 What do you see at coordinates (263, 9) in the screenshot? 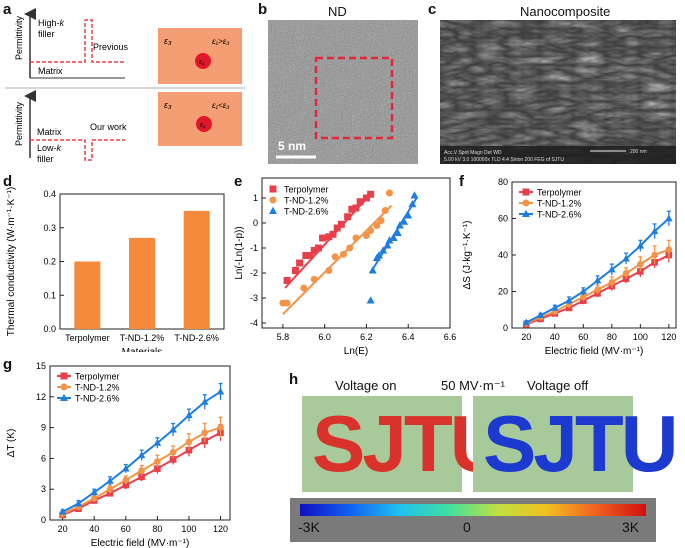
I see `panel-label-b: b` at bounding box center [263, 9].